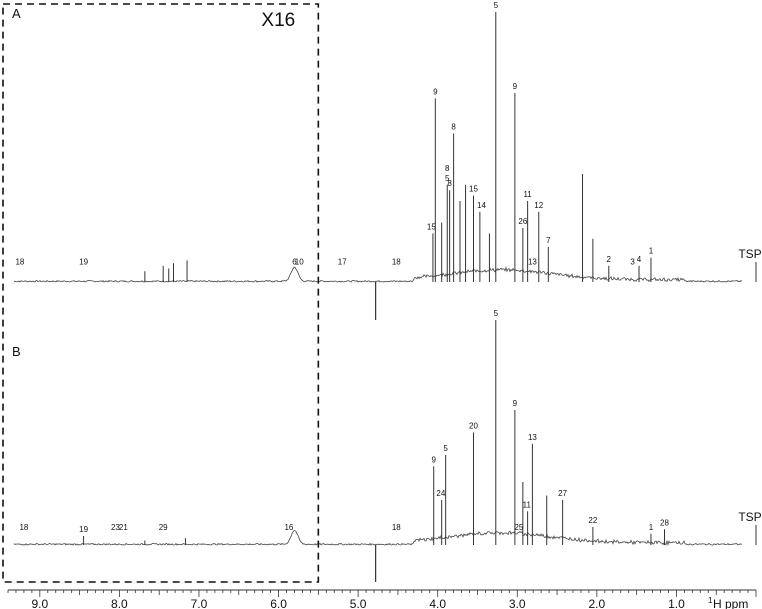 This screenshot has height=609, width=762. I want to click on panel-label-A: A, so click(16, 13).